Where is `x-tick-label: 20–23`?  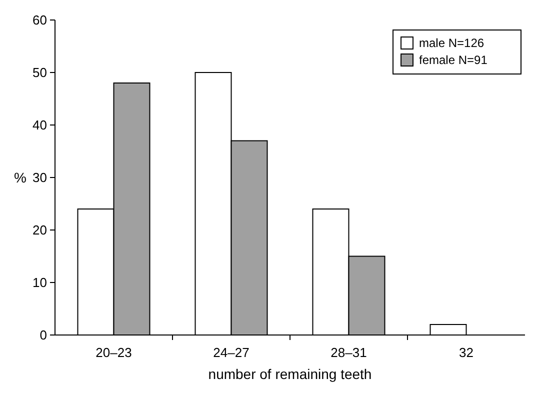 x-tick-label: 20–23 is located at coordinates (114, 352).